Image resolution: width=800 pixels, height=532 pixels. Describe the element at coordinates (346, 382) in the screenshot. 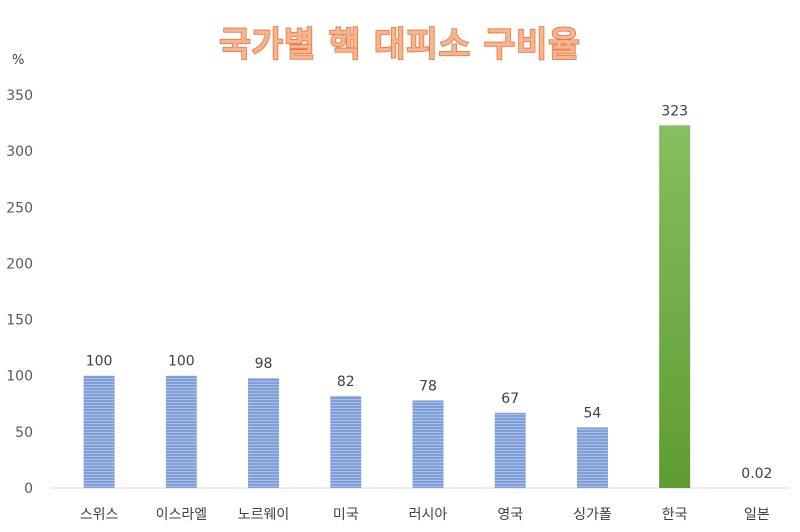

I see `data-label: 82` at that location.